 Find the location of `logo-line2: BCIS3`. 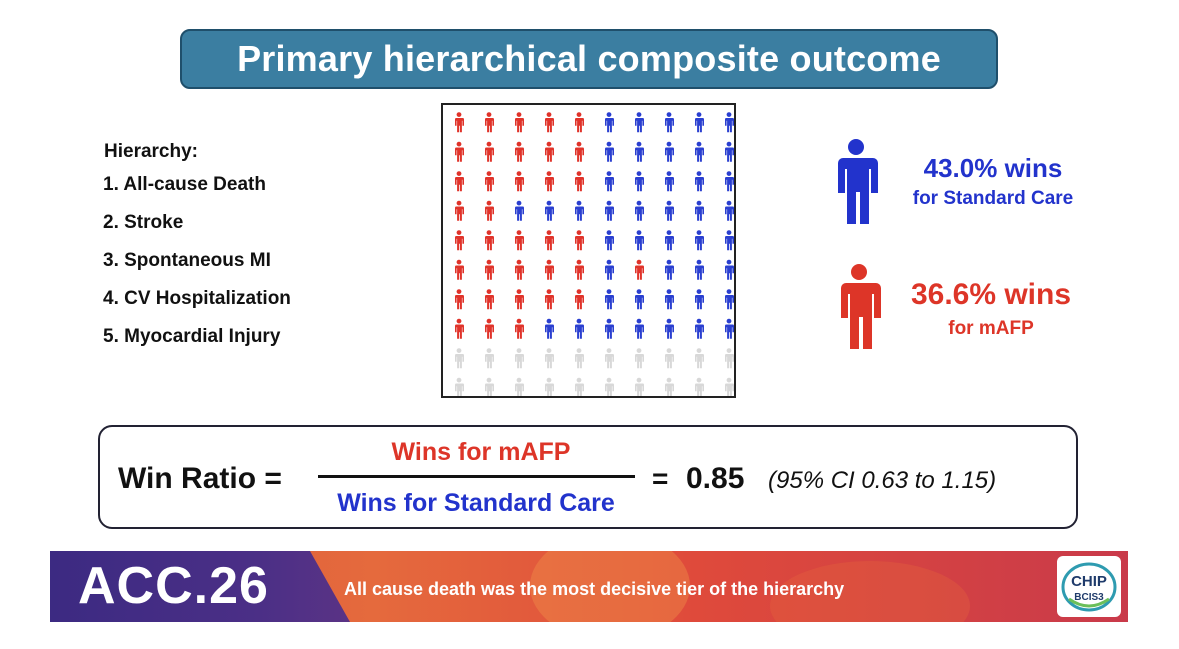

logo-line2: BCIS3 is located at coordinates (1089, 597).